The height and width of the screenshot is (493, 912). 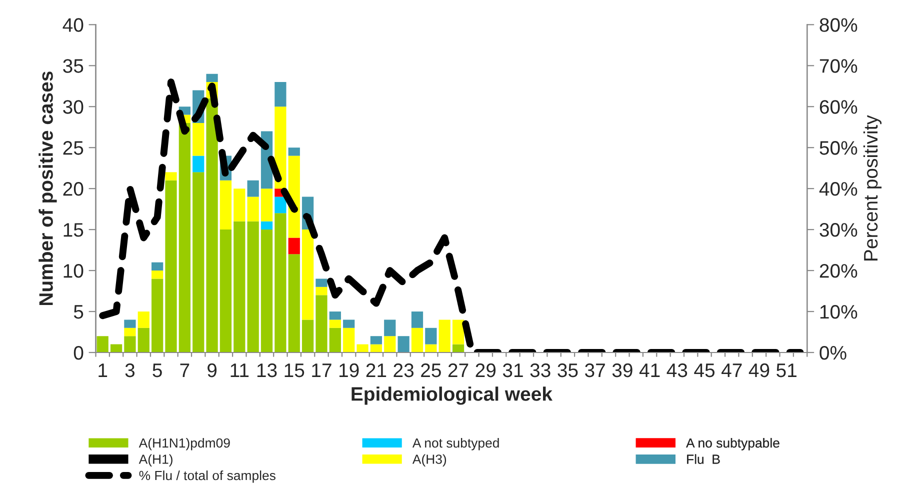 I want to click on x-tick-label: 35, so click(x=568, y=370).